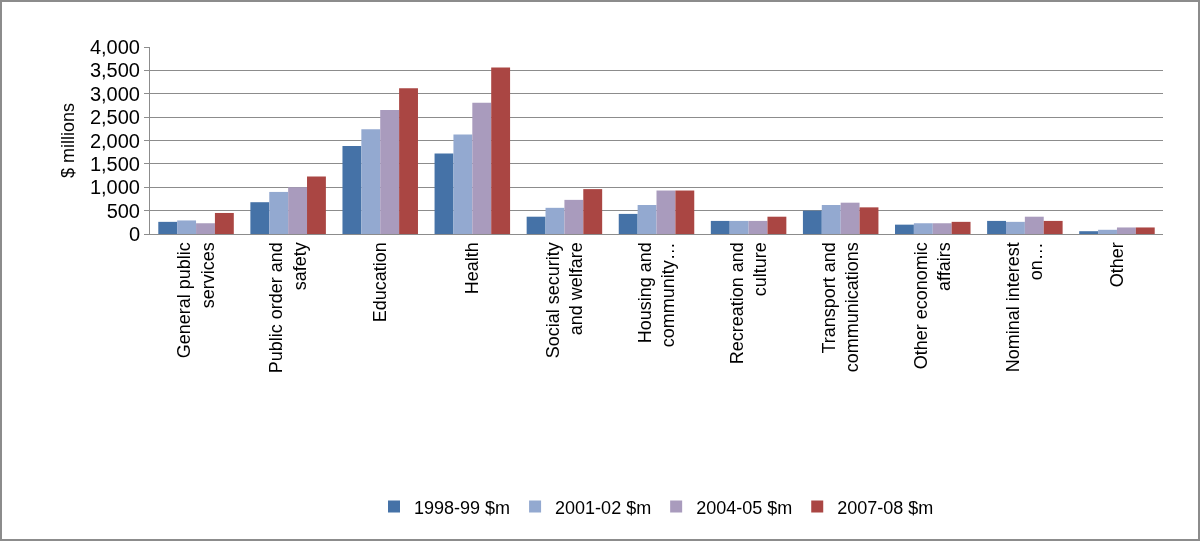  What do you see at coordinates (462, 507) in the screenshot?
I see `legend-label: 1998-99 $m` at bounding box center [462, 507].